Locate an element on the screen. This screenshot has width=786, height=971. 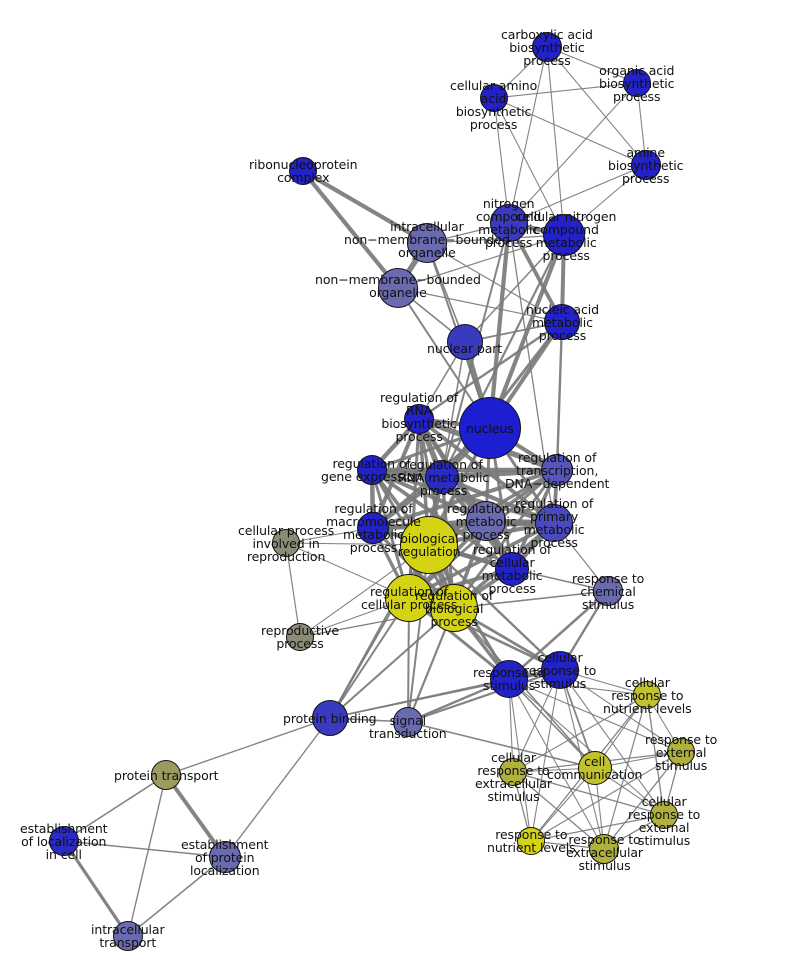
graph-node-response-to-extracellular-stimulus is located at coordinates (604, 849).